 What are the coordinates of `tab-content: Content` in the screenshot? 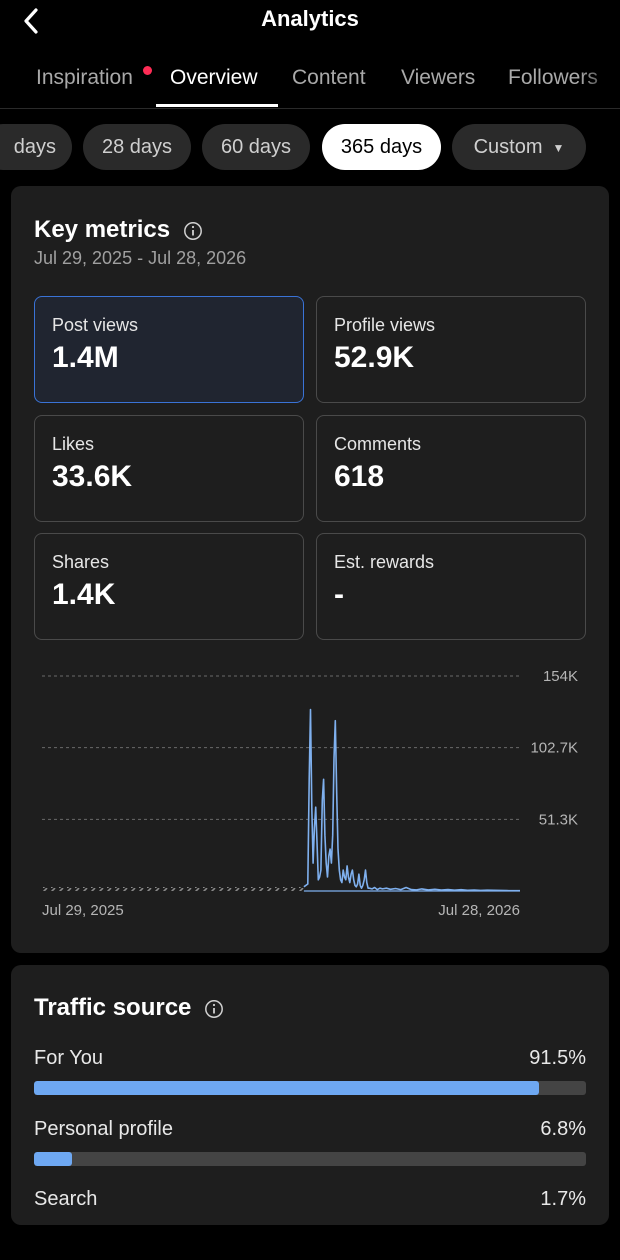 It's located at (329, 77).